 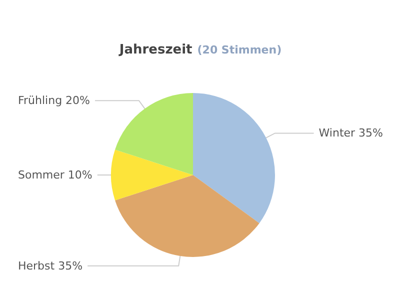 I want to click on chart-title: Jahreszeit, so click(x=155, y=50).